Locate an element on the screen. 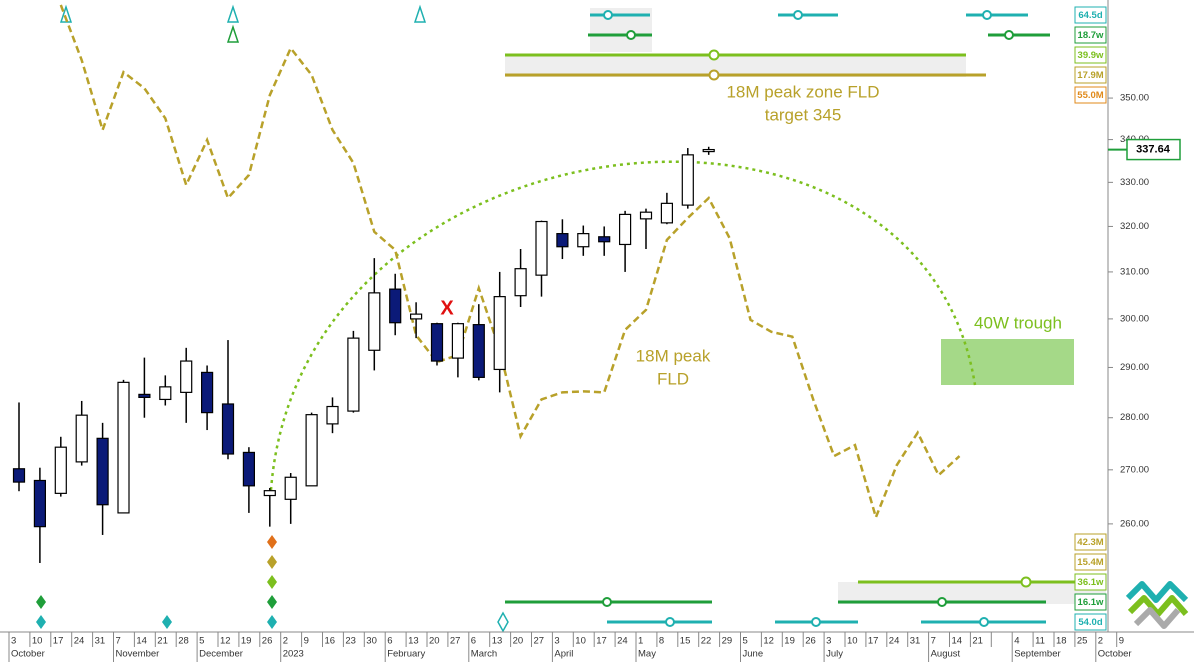 Image resolution: width=1194 pixels, height=662 pixels. last-price-label: 337.64 is located at coordinates (1153, 149).